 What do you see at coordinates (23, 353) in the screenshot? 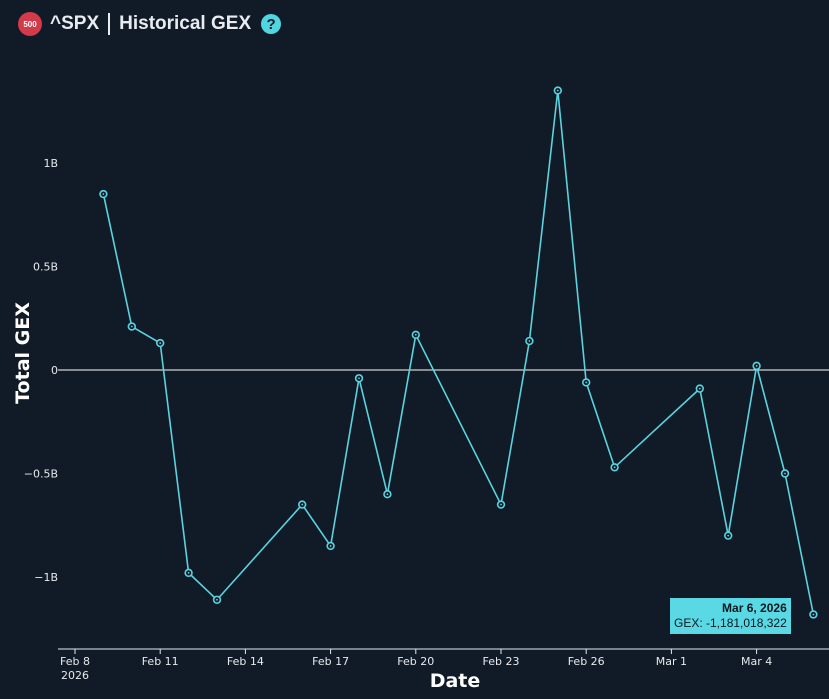
I see `y-axis-title: Total GEX` at bounding box center [23, 353].